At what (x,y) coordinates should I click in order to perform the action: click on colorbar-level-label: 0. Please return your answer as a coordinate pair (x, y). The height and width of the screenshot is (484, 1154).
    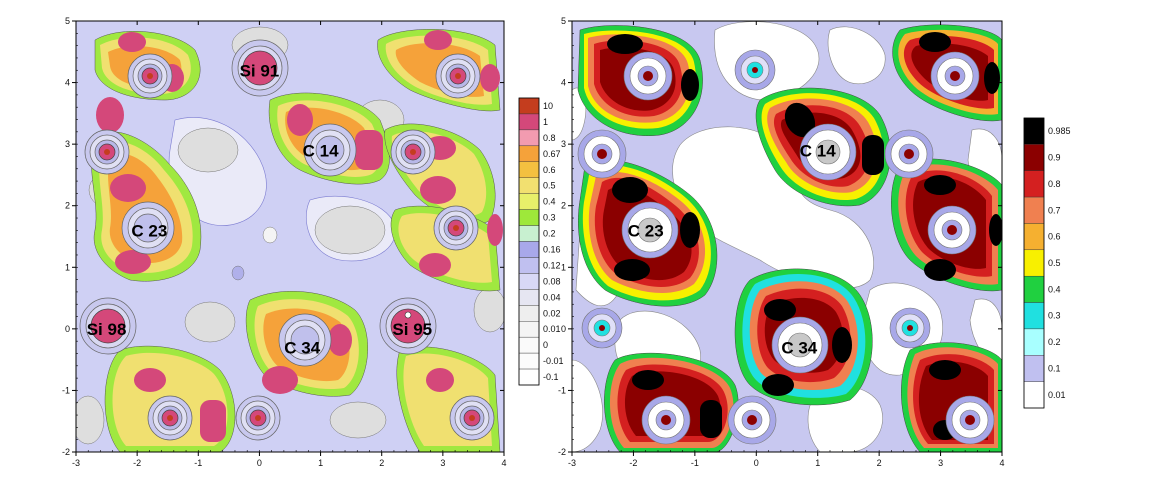
    Looking at the image, I should click on (545, 345).